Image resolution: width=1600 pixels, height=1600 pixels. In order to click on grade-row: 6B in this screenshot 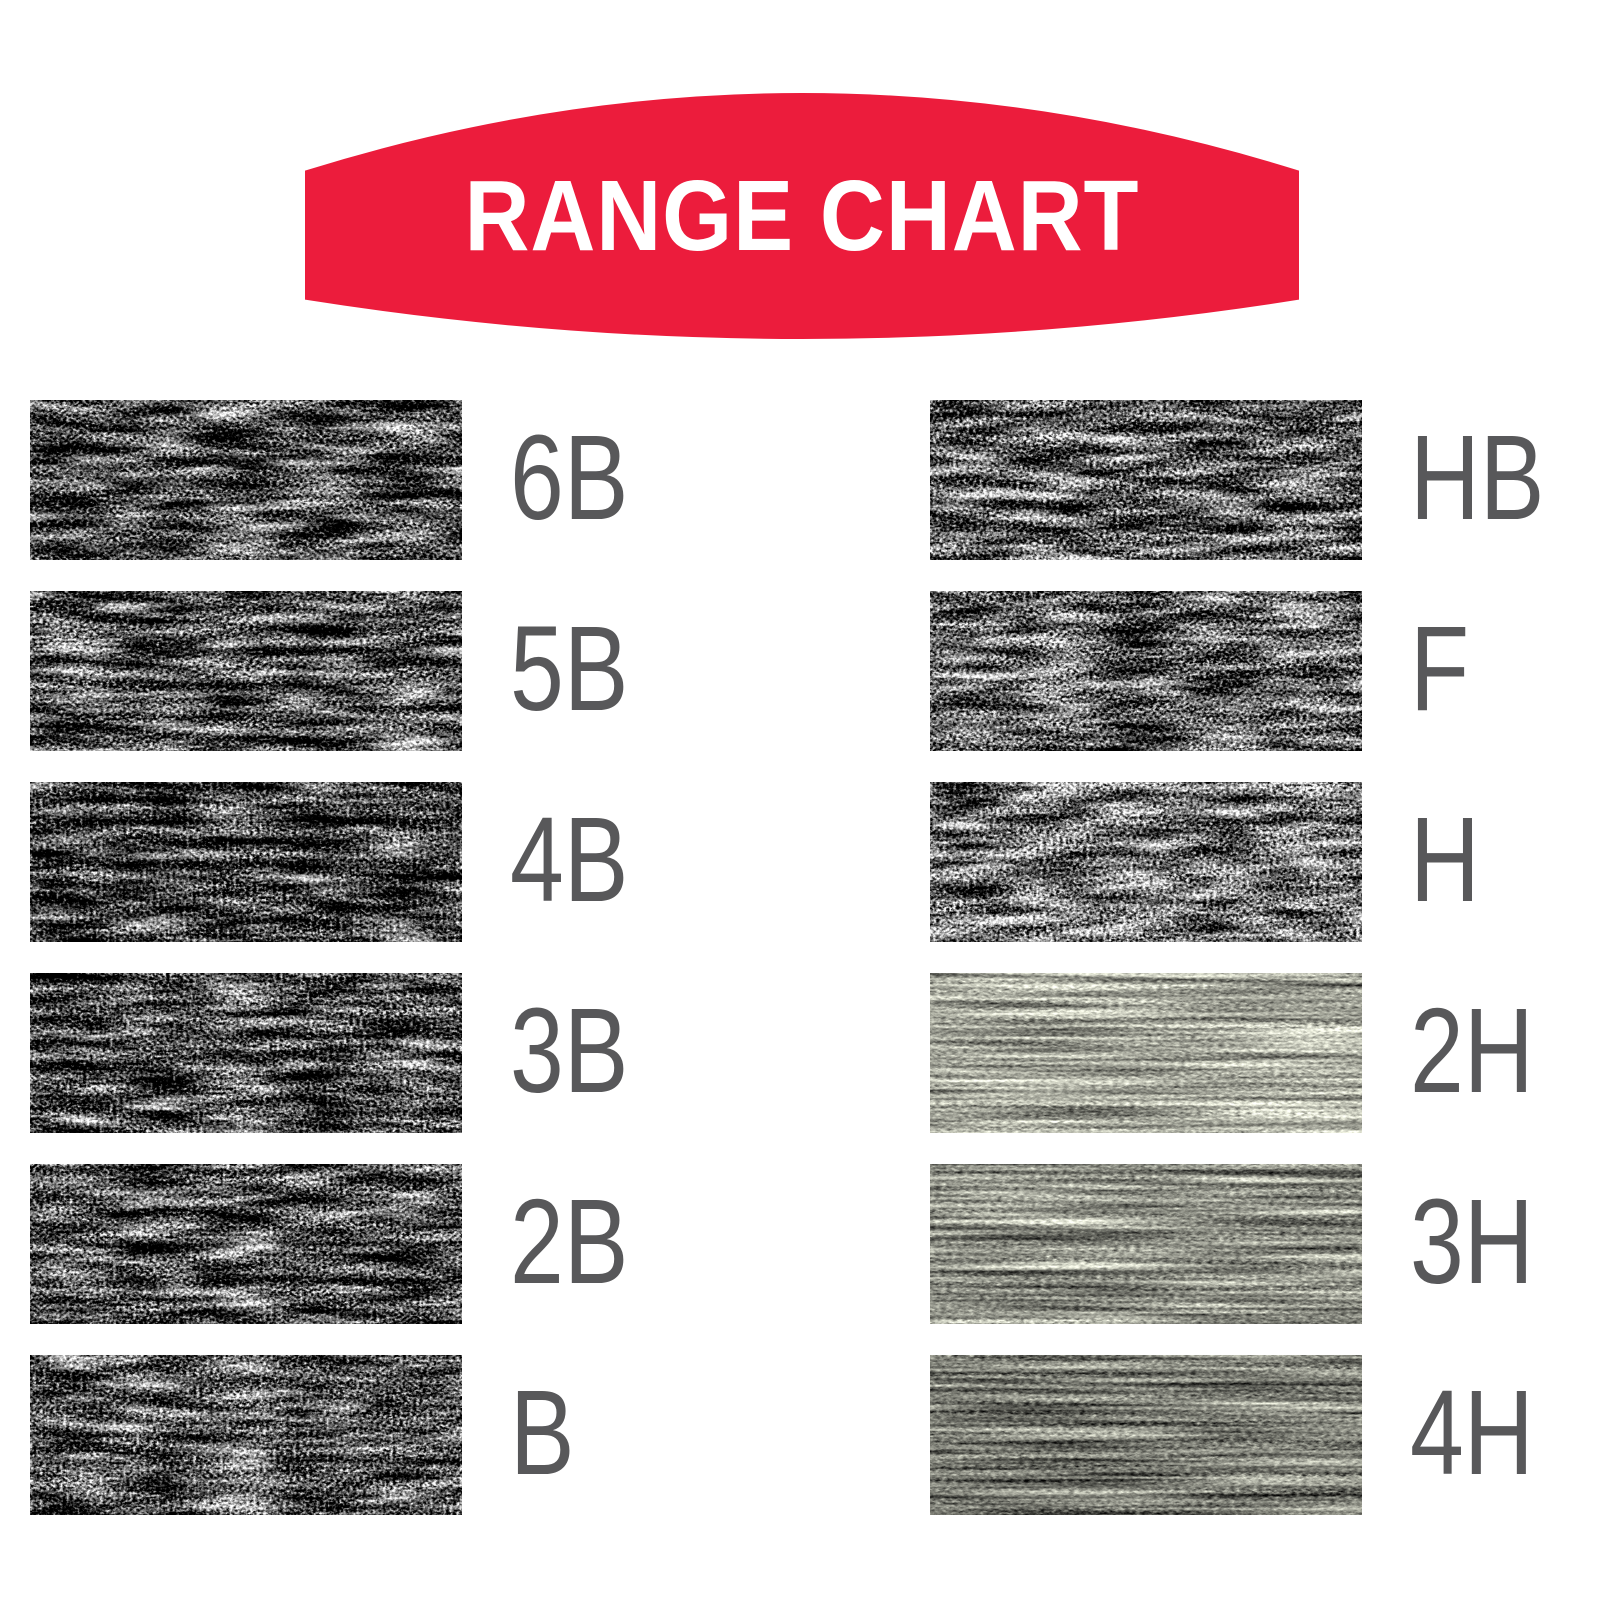, I will do `click(344, 480)`.